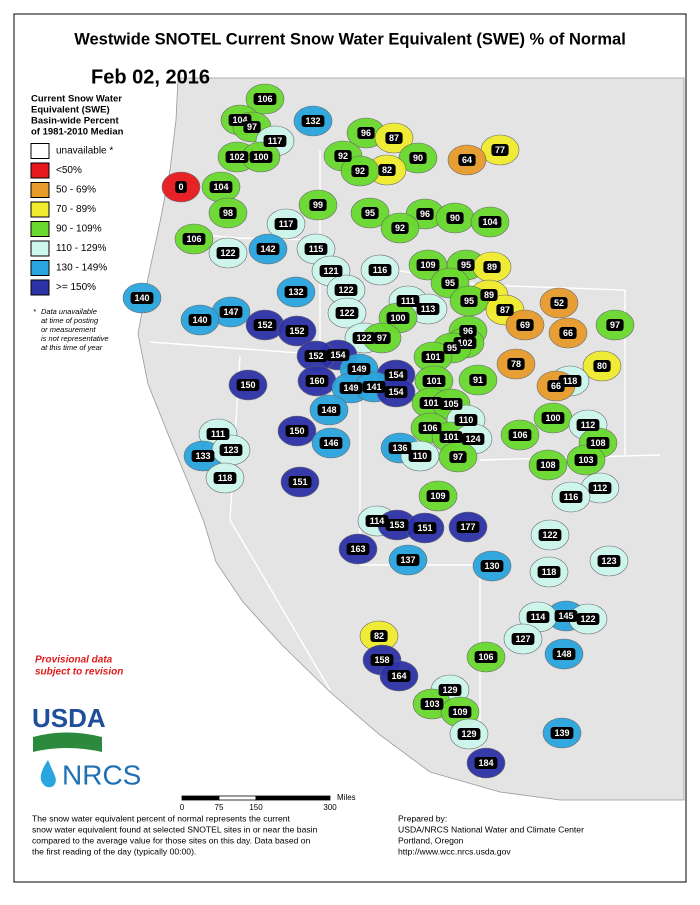 This screenshot has height=905, width=700. What do you see at coordinates (399, 448) in the screenshot?
I see `basin-label: 136` at bounding box center [399, 448].